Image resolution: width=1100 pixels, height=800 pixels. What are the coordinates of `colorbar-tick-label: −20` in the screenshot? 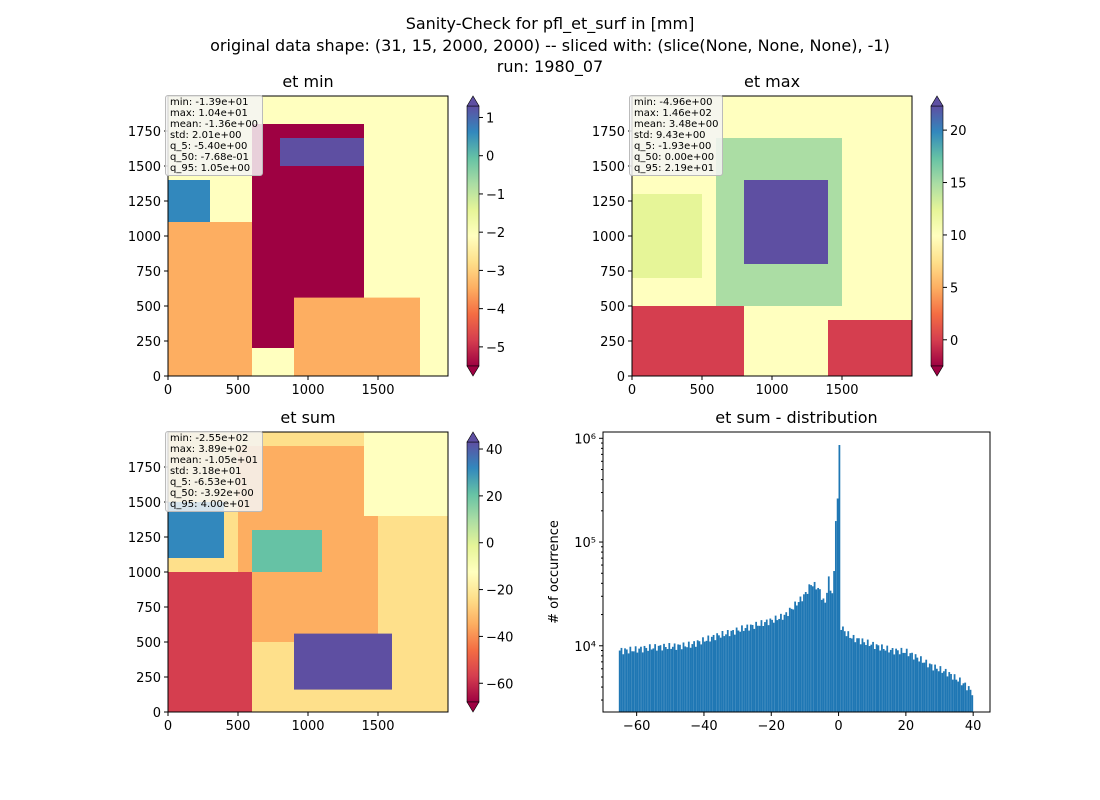 It's located at (499, 591).